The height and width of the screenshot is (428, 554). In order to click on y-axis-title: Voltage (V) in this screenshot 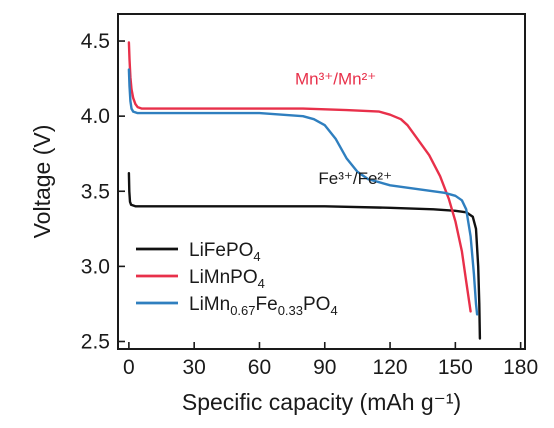, I will do `click(42, 182)`.